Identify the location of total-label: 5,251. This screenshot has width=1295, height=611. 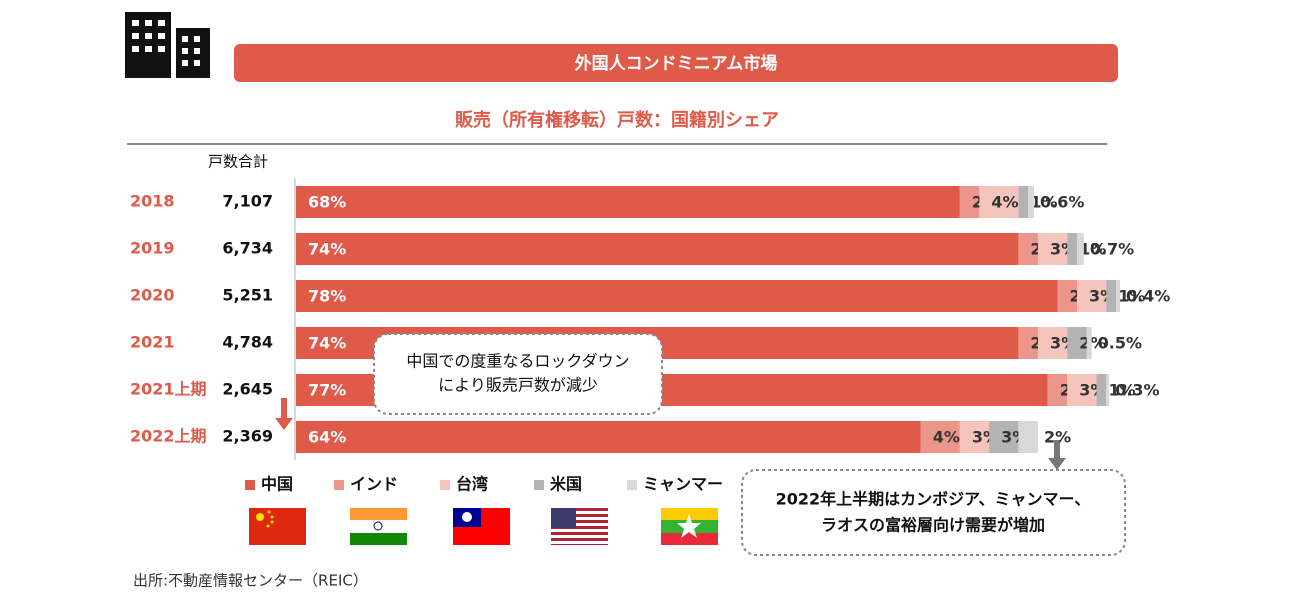
(247, 295).